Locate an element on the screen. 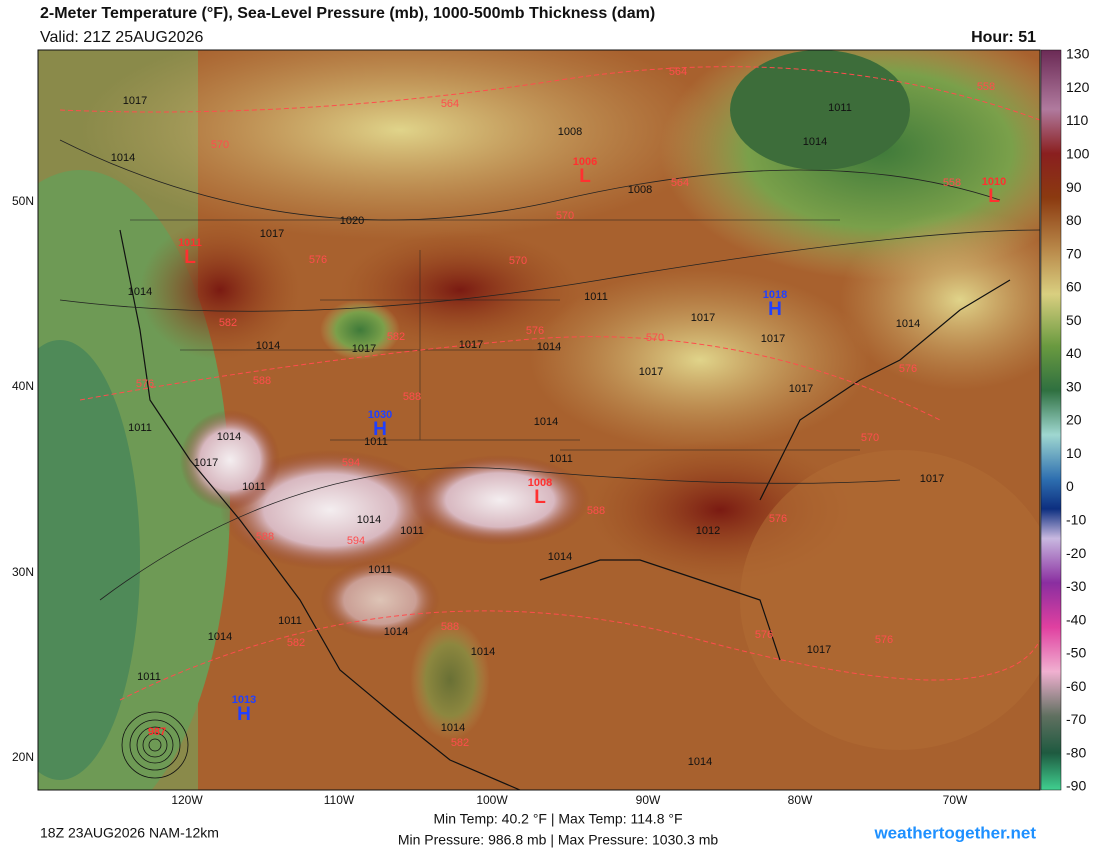  longitude-label: 120W is located at coordinates (187, 800).